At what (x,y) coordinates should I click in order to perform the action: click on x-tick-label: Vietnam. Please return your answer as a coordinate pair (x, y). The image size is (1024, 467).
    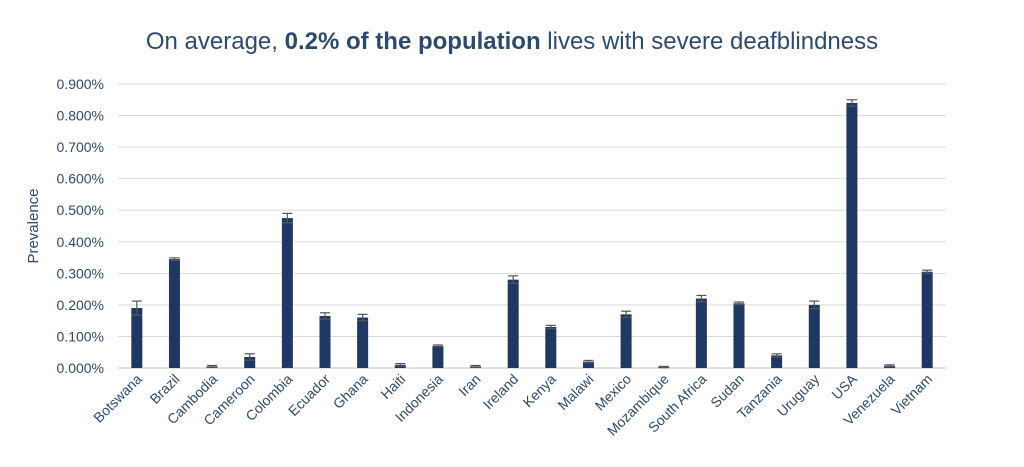
    Looking at the image, I should click on (911, 394).